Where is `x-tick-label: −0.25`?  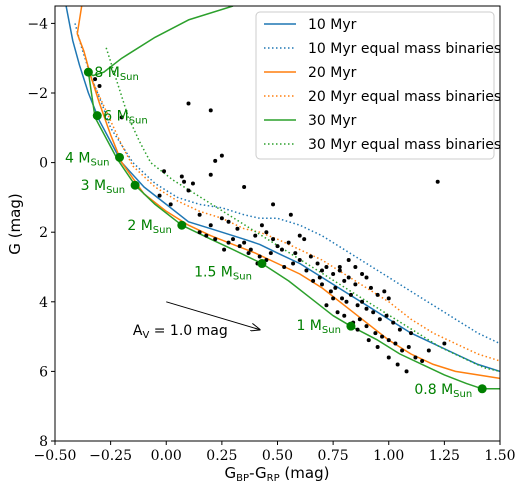 x-tick-label: −0.25 is located at coordinates (110, 456).